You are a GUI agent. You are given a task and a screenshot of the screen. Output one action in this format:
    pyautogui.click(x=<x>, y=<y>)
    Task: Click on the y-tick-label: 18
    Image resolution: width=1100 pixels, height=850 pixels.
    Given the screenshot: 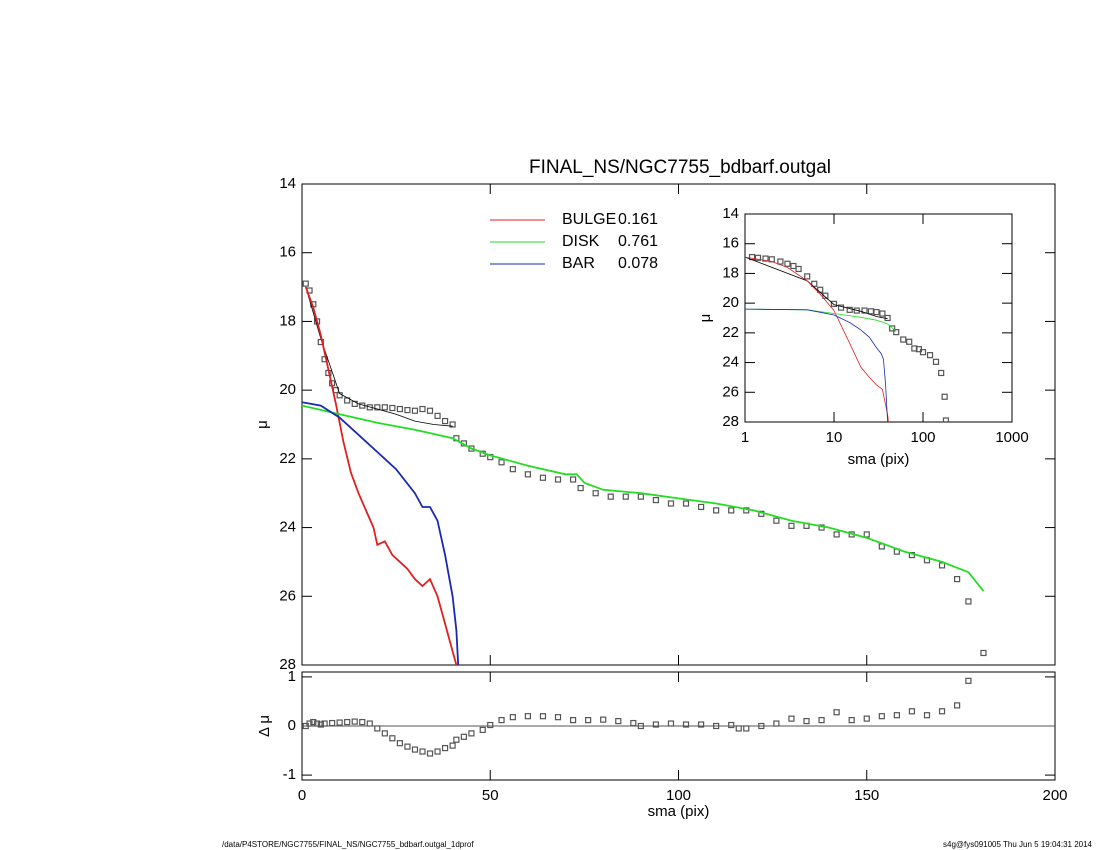 What is the action you would take?
    pyautogui.click(x=287, y=320)
    